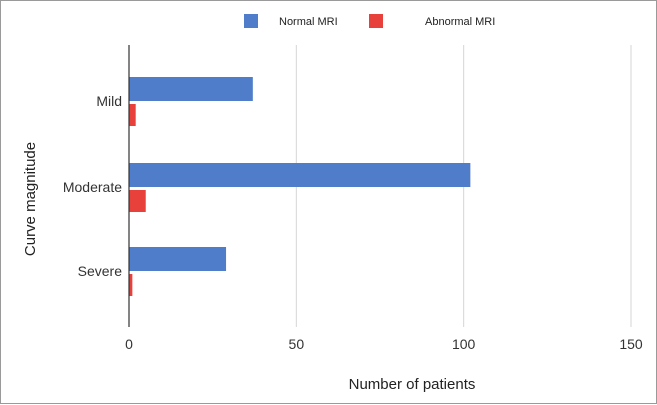 Image resolution: width=657 pixels, height=405 pixels. What do you see at coordinates (251, 21) in the screenshot?
I see `legend-swatch-normal-mri` at bounding box center [251, 21].